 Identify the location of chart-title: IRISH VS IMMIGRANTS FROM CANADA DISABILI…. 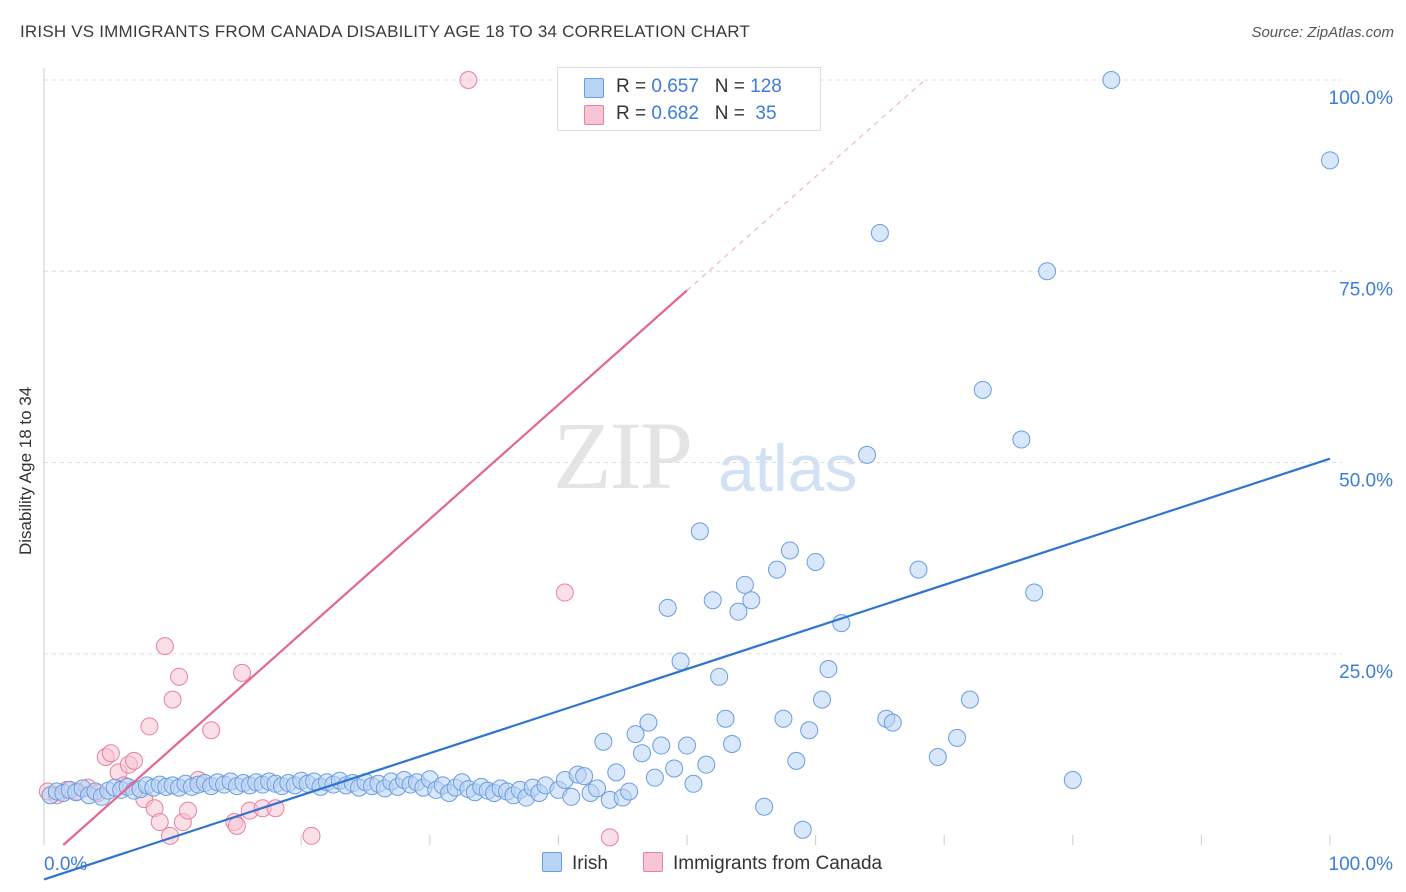
(385, 31).